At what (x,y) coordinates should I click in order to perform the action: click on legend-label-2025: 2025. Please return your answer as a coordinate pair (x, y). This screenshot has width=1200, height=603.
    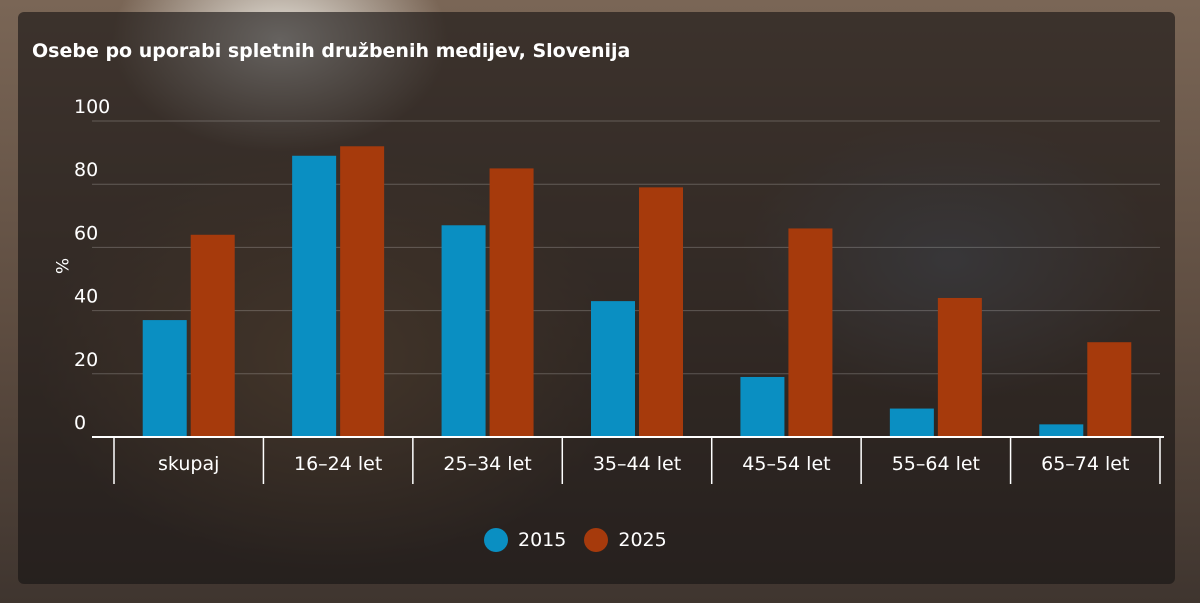
    Looking at the image, I should click on (642, 540).